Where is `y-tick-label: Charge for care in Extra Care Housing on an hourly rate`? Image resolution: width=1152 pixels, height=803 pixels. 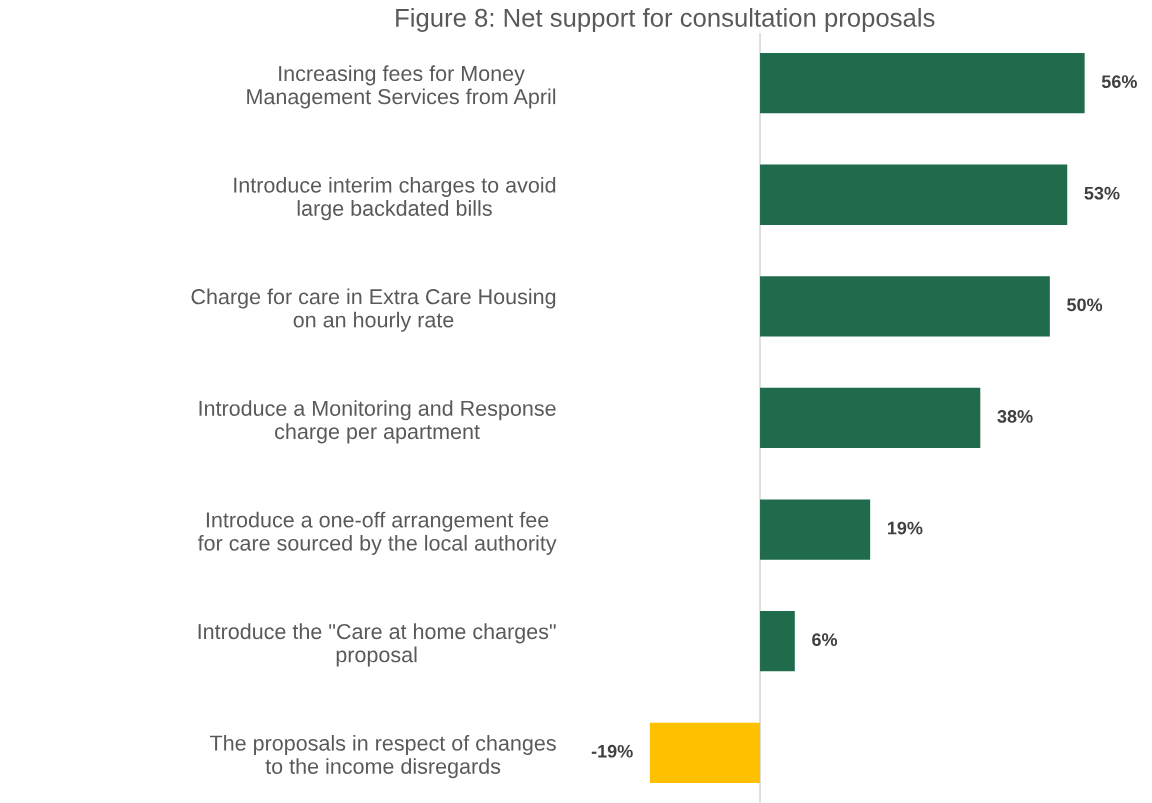 y-tick-label: Charge for care in Extra Care Housing on an hourly rate is located at coordinates (373, 310).